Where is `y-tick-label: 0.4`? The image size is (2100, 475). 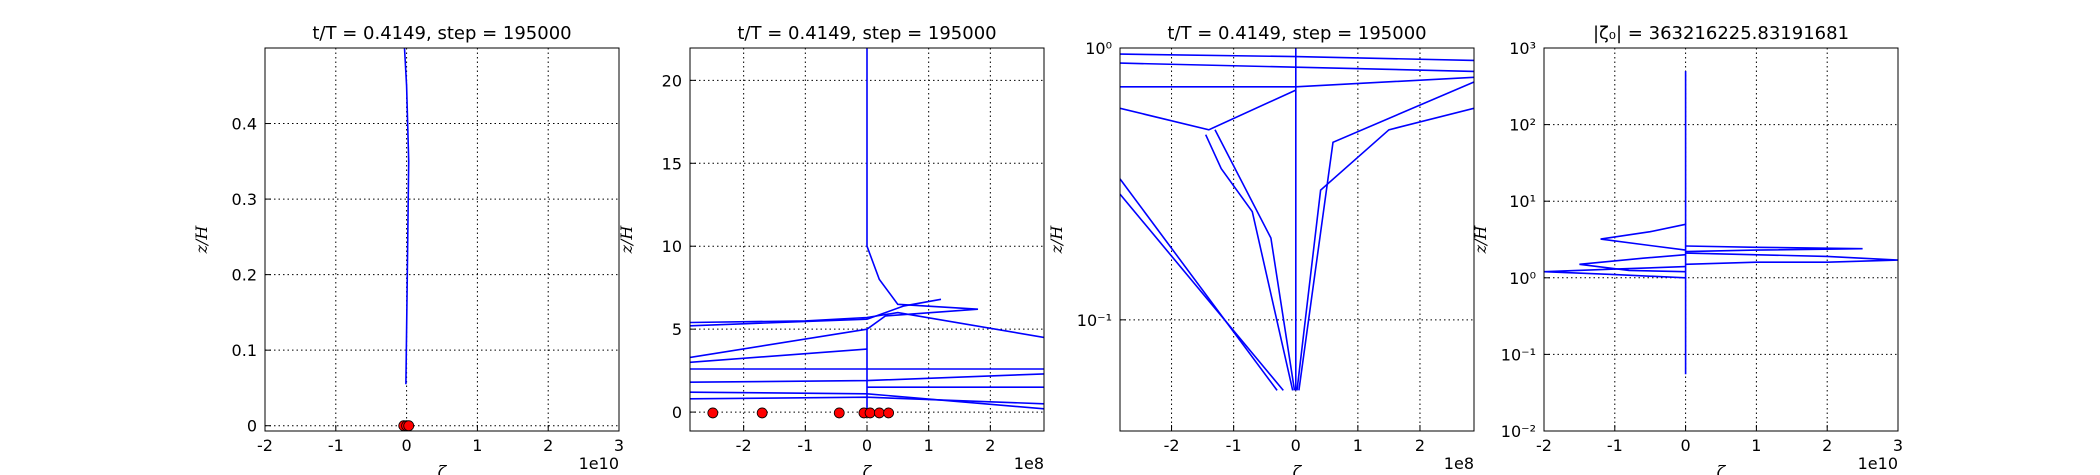 y-tick-label: 0.4 is located at coordinates (244, 124).